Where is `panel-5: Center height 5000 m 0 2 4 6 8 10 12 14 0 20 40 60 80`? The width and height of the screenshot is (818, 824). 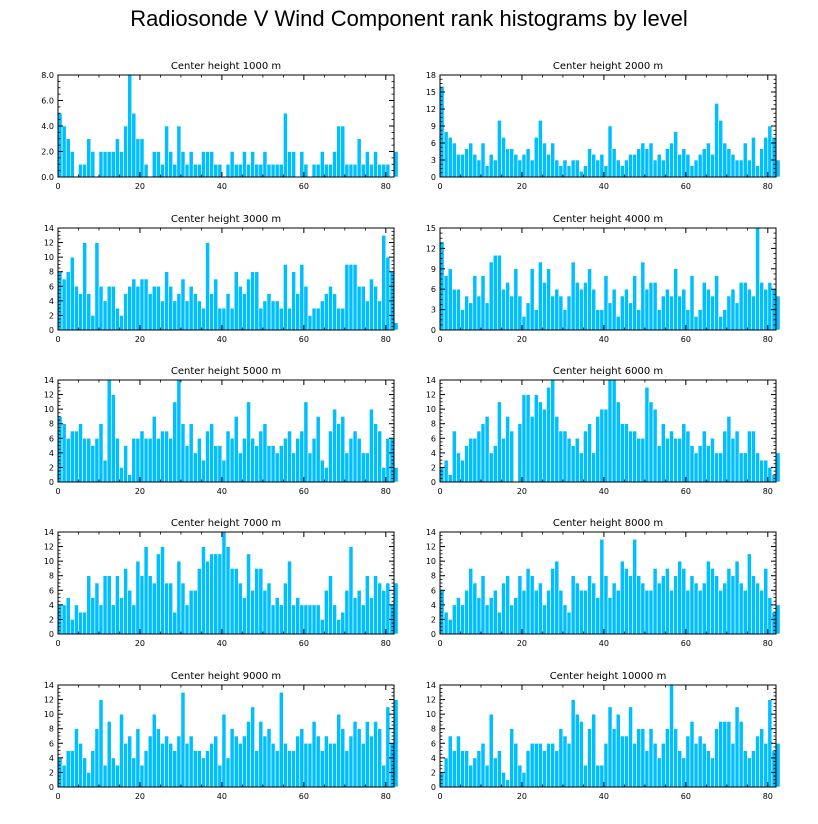 panel-5: Center height 5000 m 0 2 4 6 8 10 12 14 0 20 40 60 80 is located at coordinates (221, 431).